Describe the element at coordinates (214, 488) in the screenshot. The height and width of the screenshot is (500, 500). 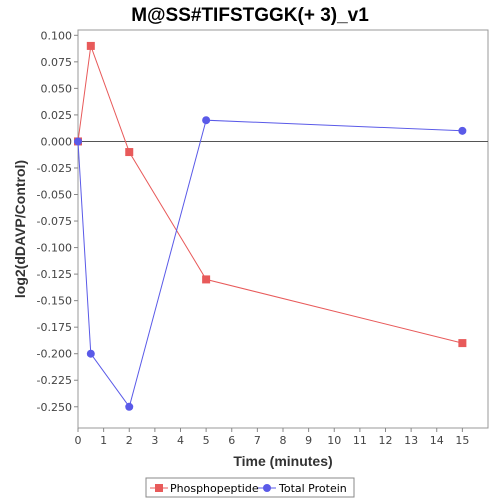
I see `legend-label-phosphopeptide: Phosphopeptide` at that location.